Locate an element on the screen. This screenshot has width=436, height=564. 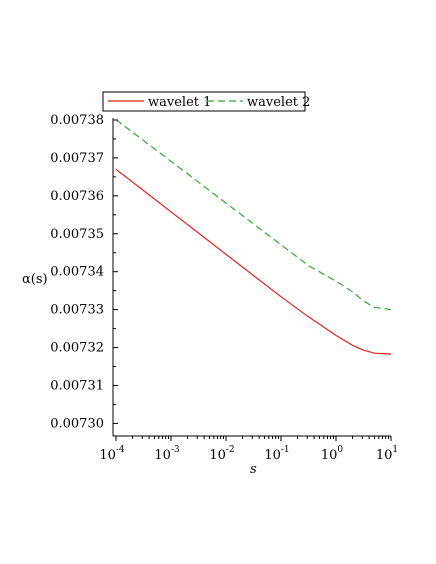
y-tick-label: 0.00737 is located at coordinates (77, 158).